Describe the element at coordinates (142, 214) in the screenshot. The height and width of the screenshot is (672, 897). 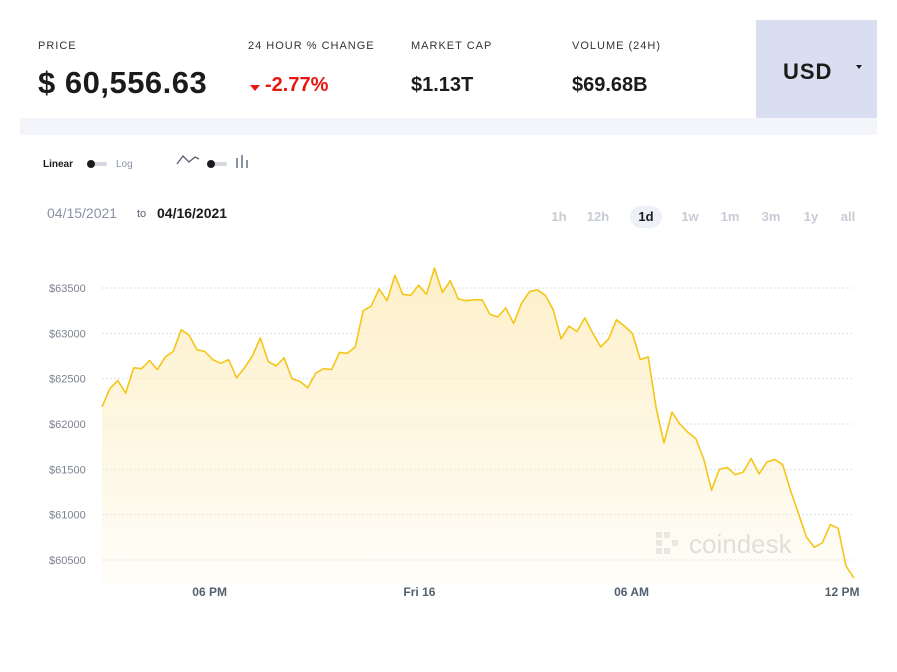
I see `date-to-label: to` at that location.